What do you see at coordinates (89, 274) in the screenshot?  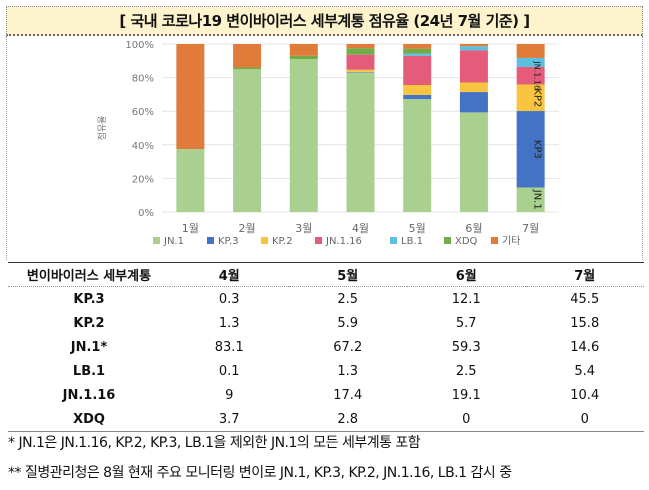 I see `header-cell: 변이바이러스 세부계통` at bounding box center [89, 274].